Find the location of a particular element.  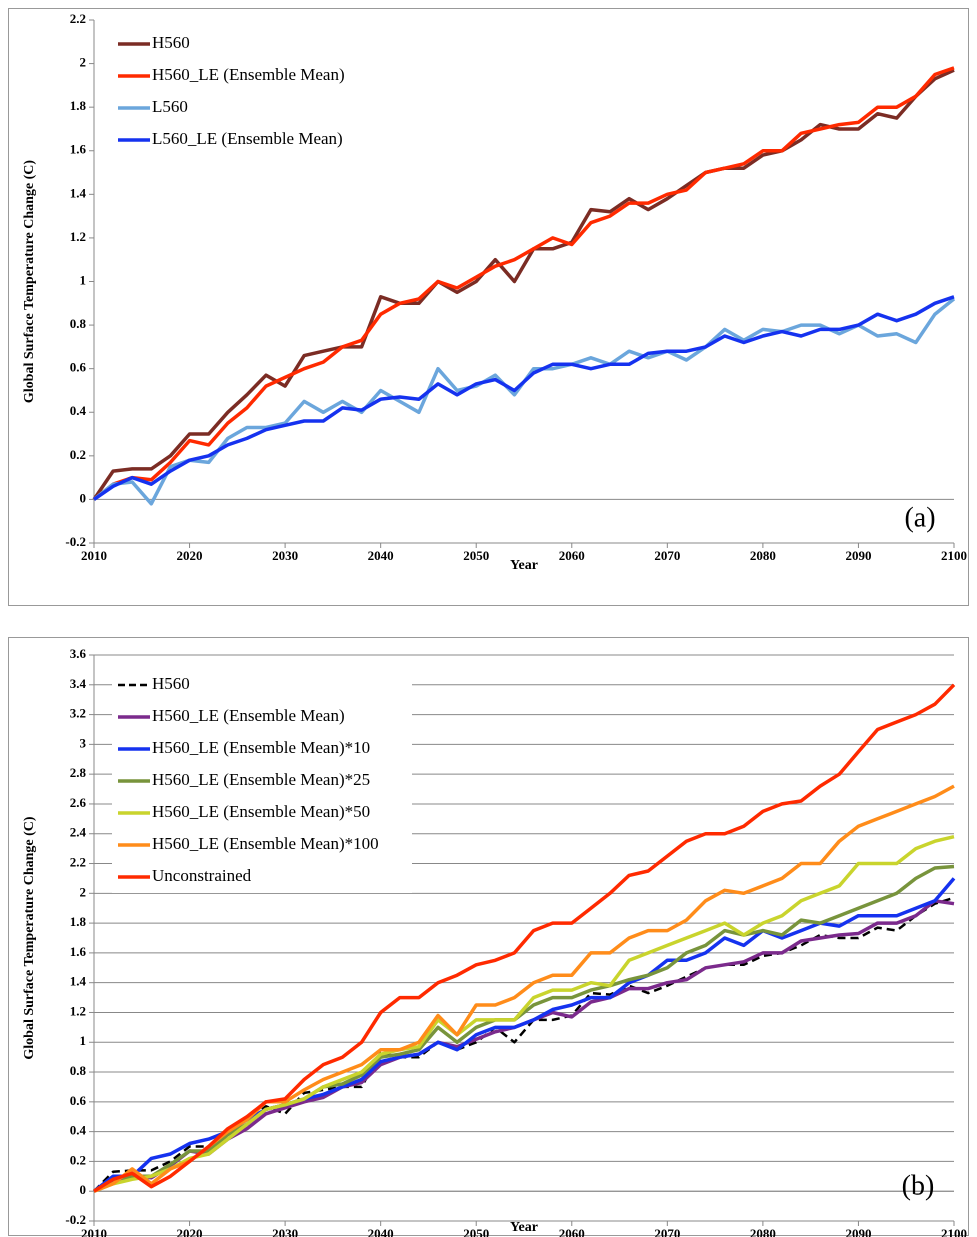

y-tick-label: 2.6 is located at coordinates (78, 802).